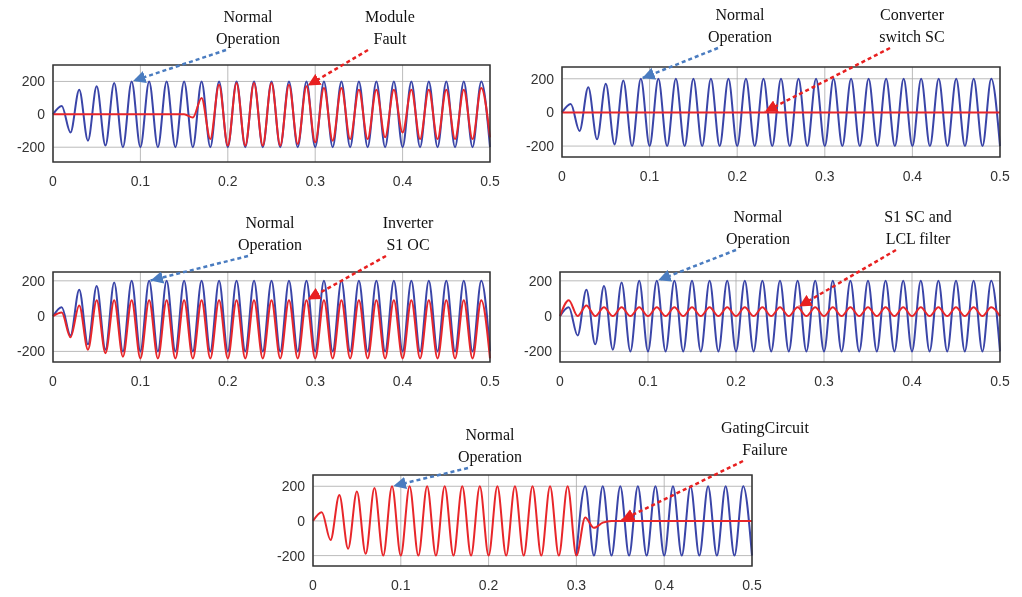 Image resolution: width=1022 pixels, height=597 pixels. Describe the element at coordinates (408, 233) in the screenshot. I see `annotation: Inverter S1 OC` at that location.